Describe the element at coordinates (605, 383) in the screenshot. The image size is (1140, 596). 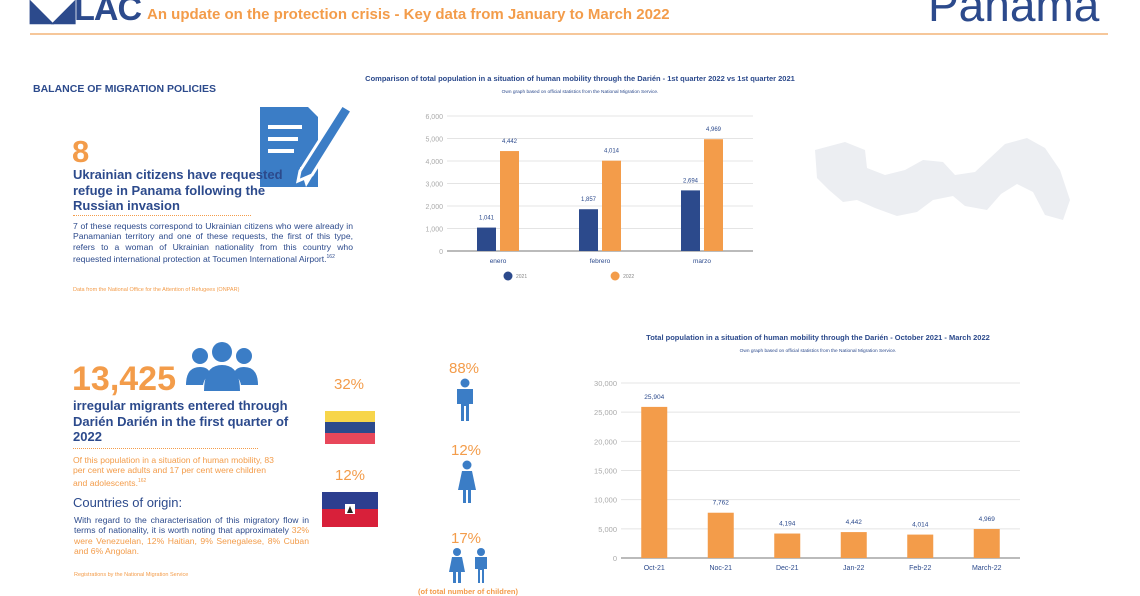
I see `y-tick-label: 30,000` at that location.